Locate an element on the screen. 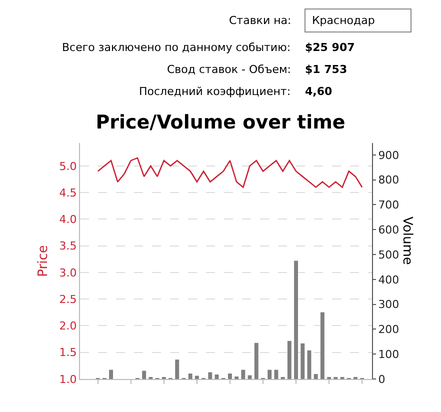 This screenshot has height=412, width=441. text: $1 753 is located at coordinates (326, 69).